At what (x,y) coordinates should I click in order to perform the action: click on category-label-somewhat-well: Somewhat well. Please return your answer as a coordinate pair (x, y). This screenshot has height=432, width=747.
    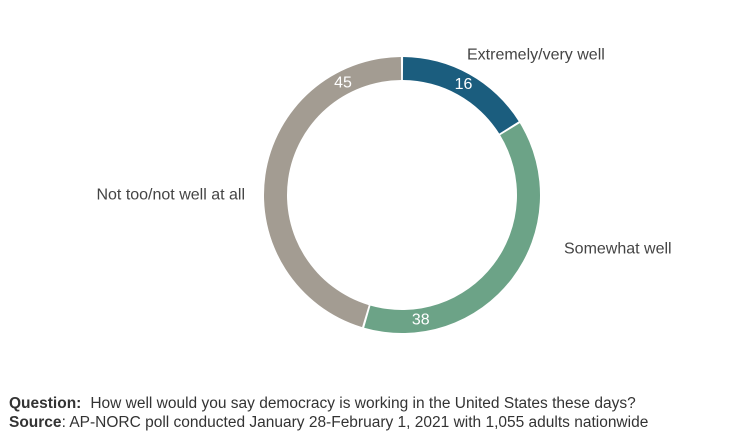
    Looking at the image, I should click on (618, 249).